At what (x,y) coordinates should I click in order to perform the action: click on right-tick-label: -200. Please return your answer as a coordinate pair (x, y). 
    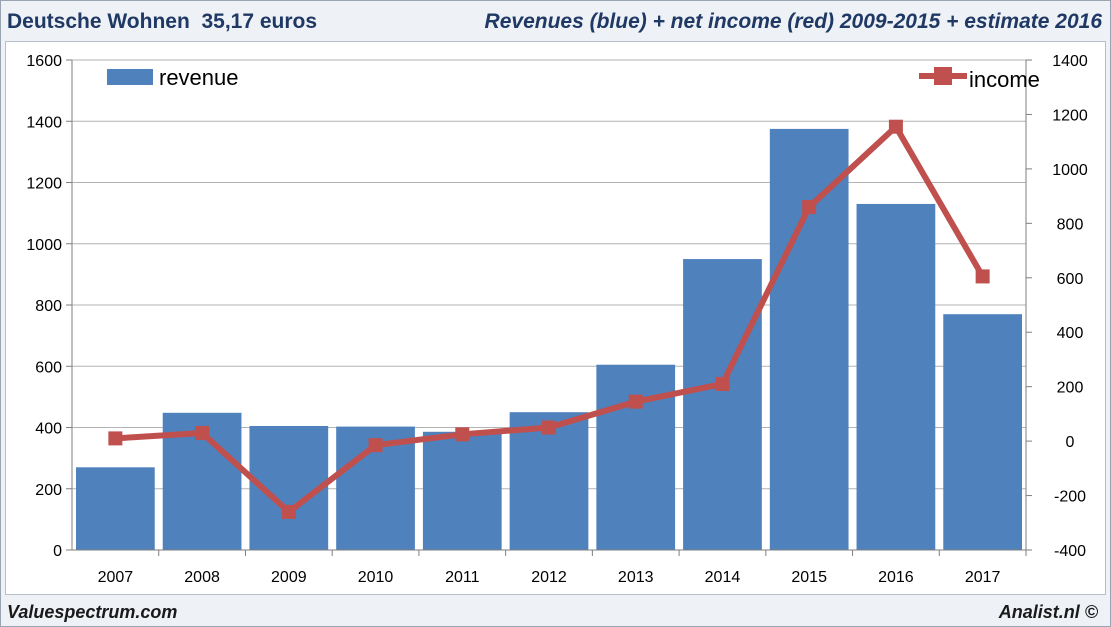
    Looking at the image, I should click on (1070, 497).